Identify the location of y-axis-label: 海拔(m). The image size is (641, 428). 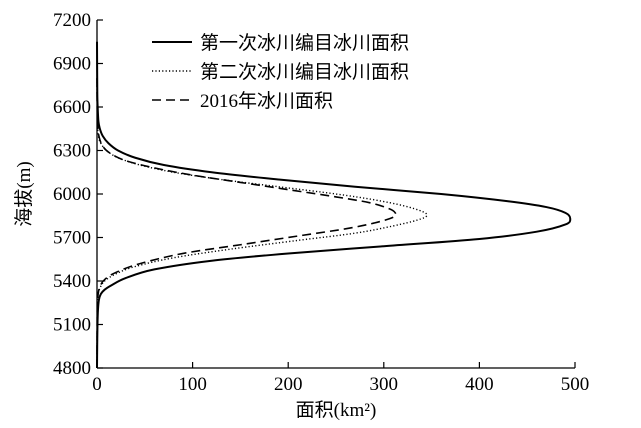
(24, 193).